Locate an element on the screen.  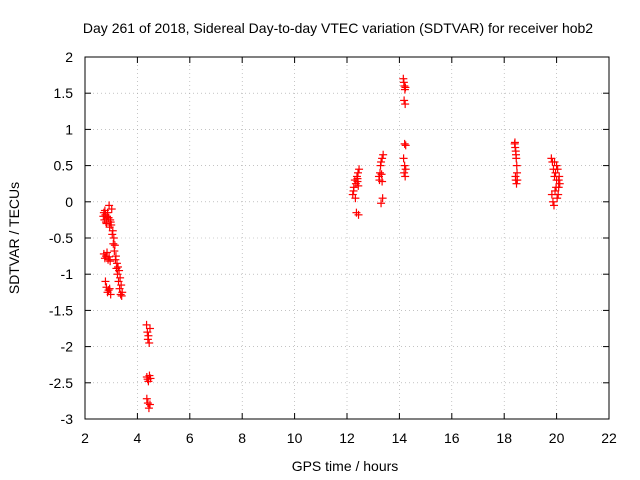
y-tick-label: 1 is located at coordinates (69, 129).